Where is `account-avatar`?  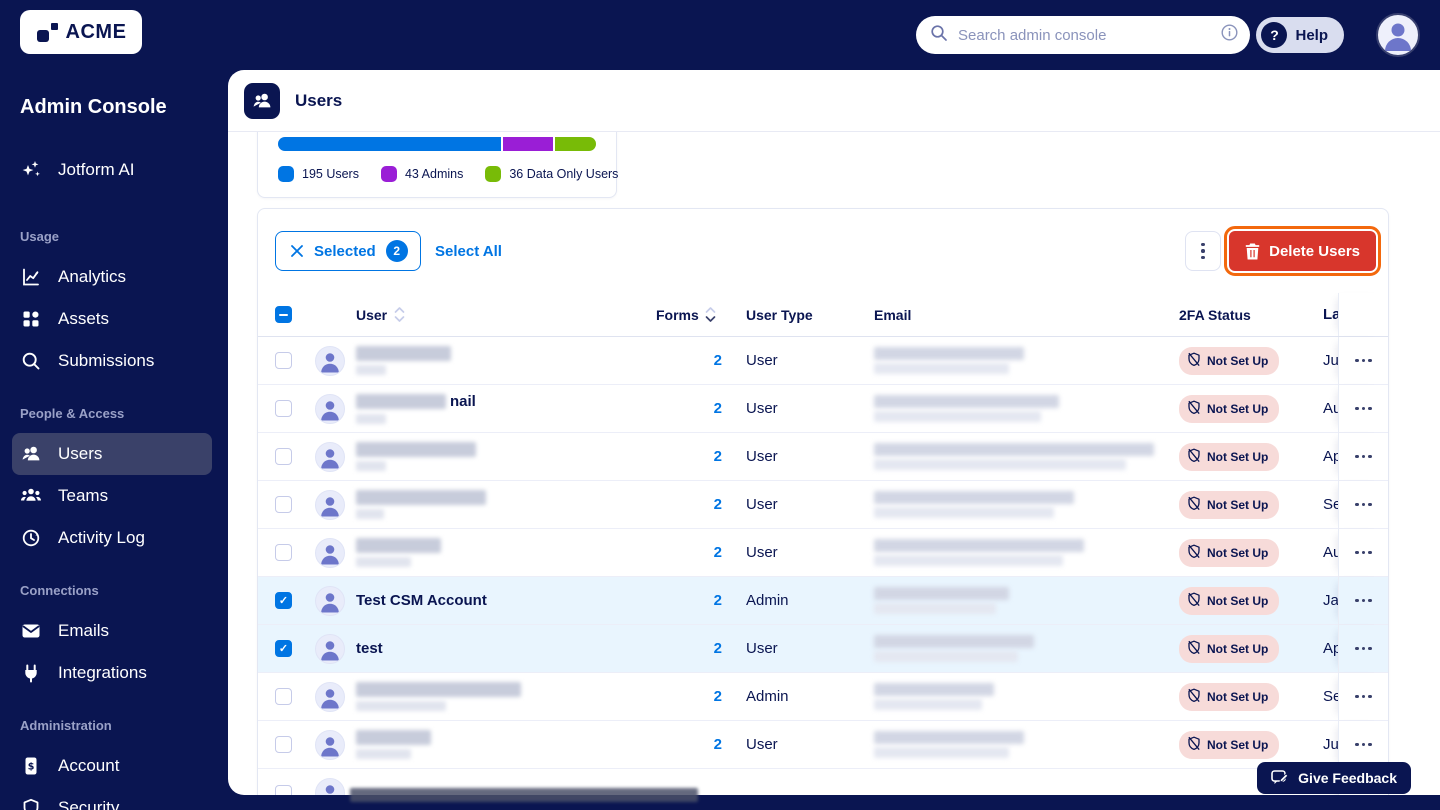
account-avatar is located at coordinates (1398, 35).